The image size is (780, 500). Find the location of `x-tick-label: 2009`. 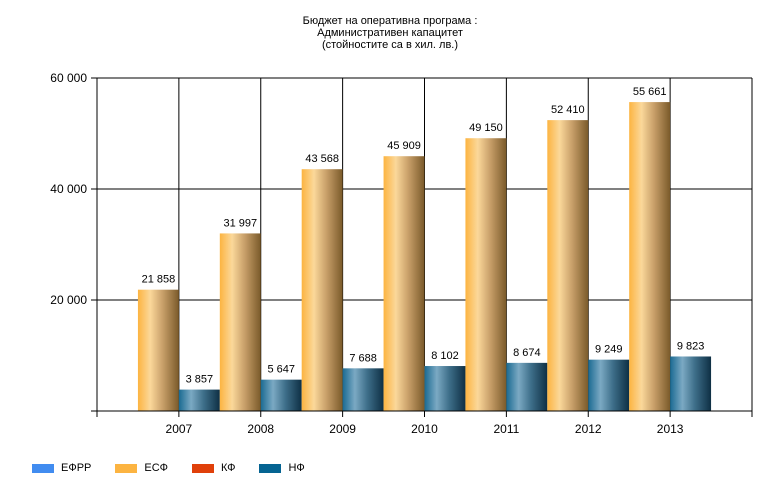

x-tick-label: 2009 is located at coordinates (342, 429).